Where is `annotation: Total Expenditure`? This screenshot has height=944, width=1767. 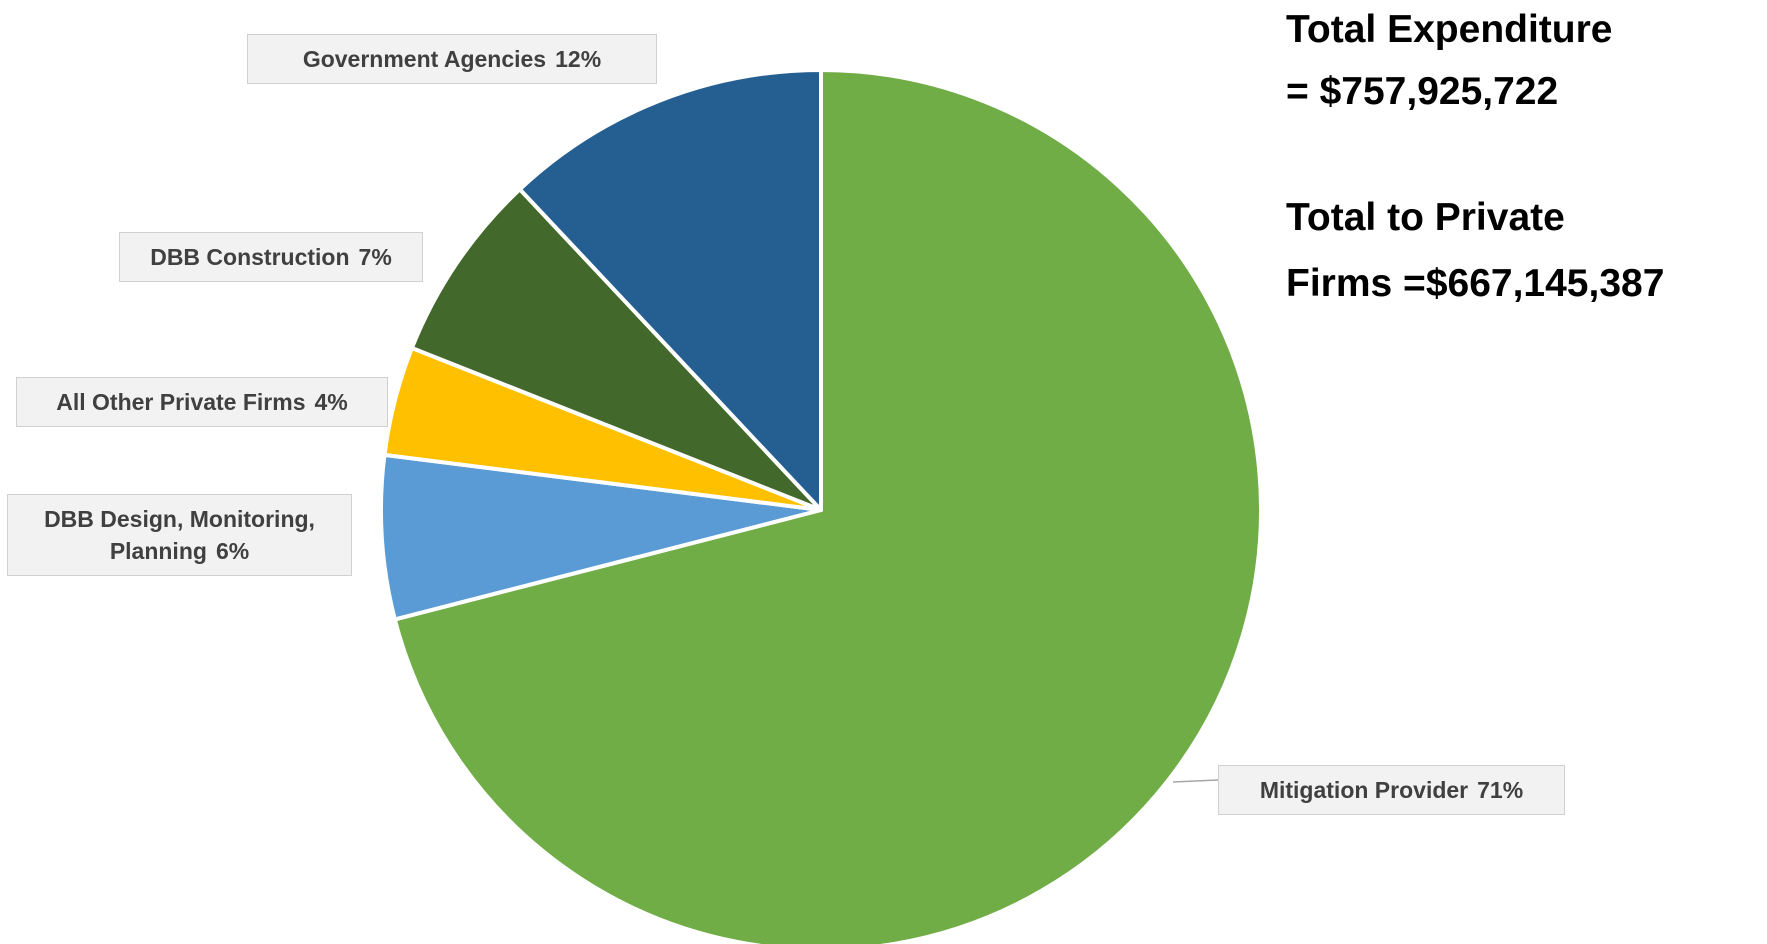
annotation: Total Expenditure is located at coordinates (1449, 29).